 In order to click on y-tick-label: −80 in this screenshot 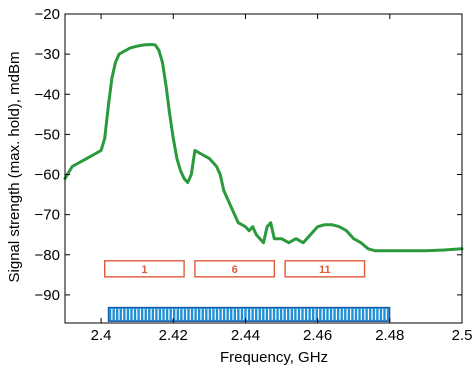, I will do `click(47, 255)`.